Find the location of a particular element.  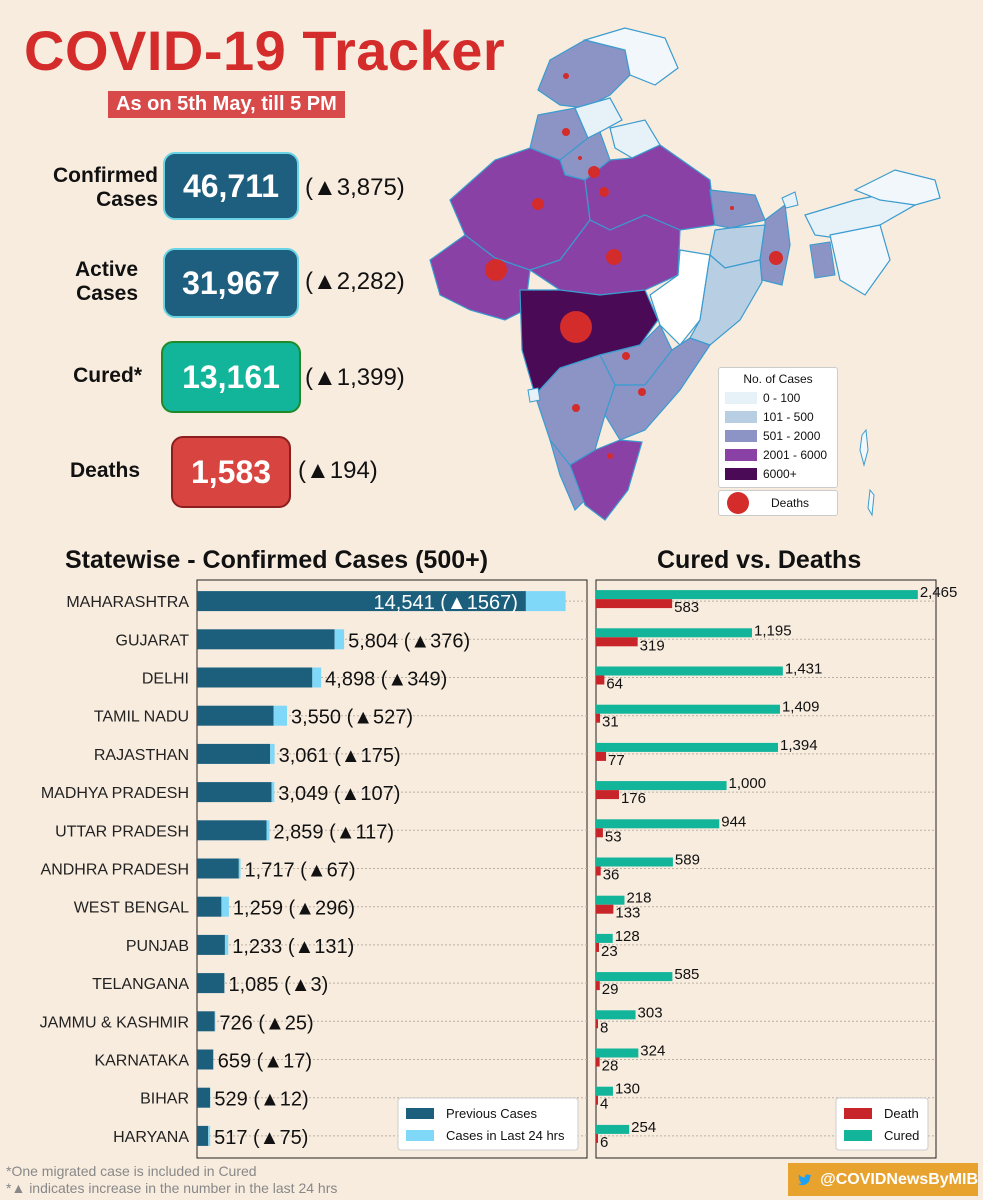

confirmed-data-label: 4,898 (▲349) is located at coordinates (386, 680).